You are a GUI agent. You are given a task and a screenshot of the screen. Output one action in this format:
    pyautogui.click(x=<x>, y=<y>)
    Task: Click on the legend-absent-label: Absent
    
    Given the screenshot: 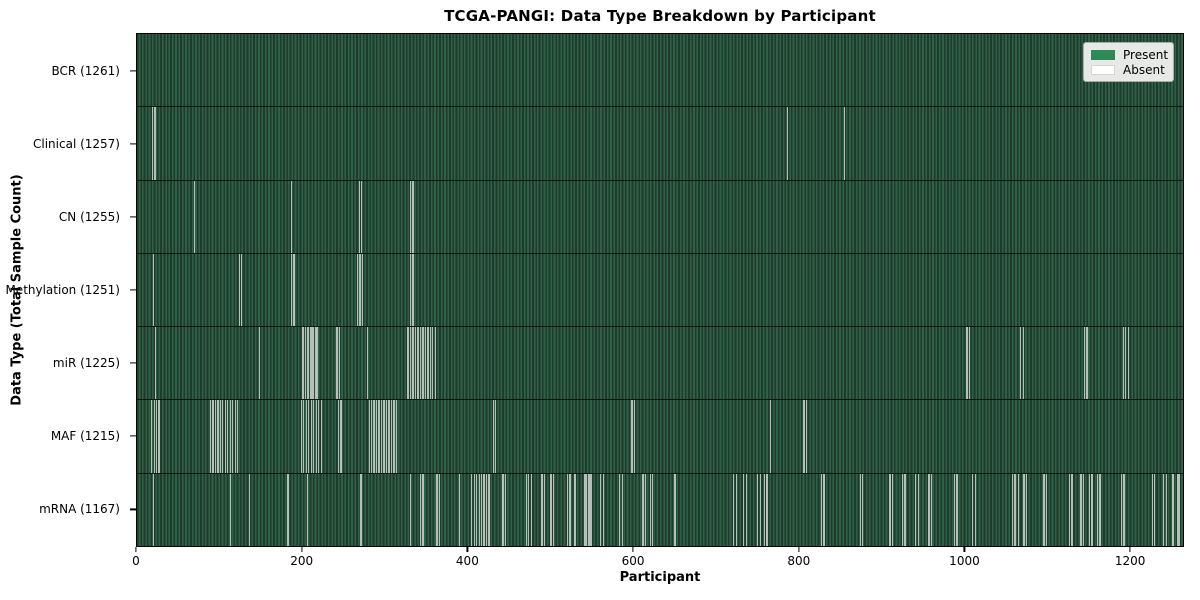 What is the action you would take?
    pyautogui.click(x=1144, y=69)
    